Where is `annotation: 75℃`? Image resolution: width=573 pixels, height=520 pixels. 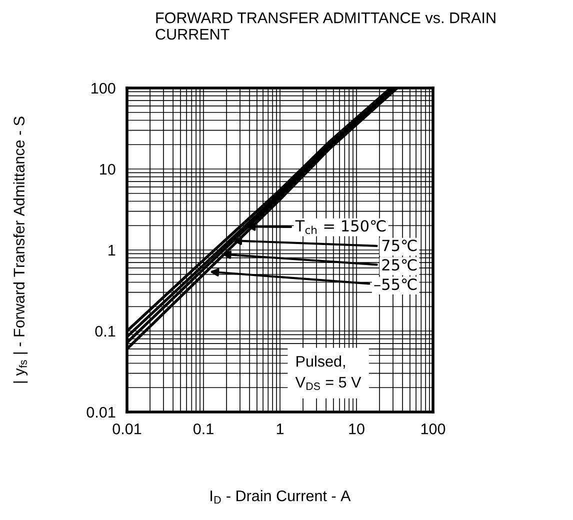
annotation: 75℃ is located at coordinates (399, 246).